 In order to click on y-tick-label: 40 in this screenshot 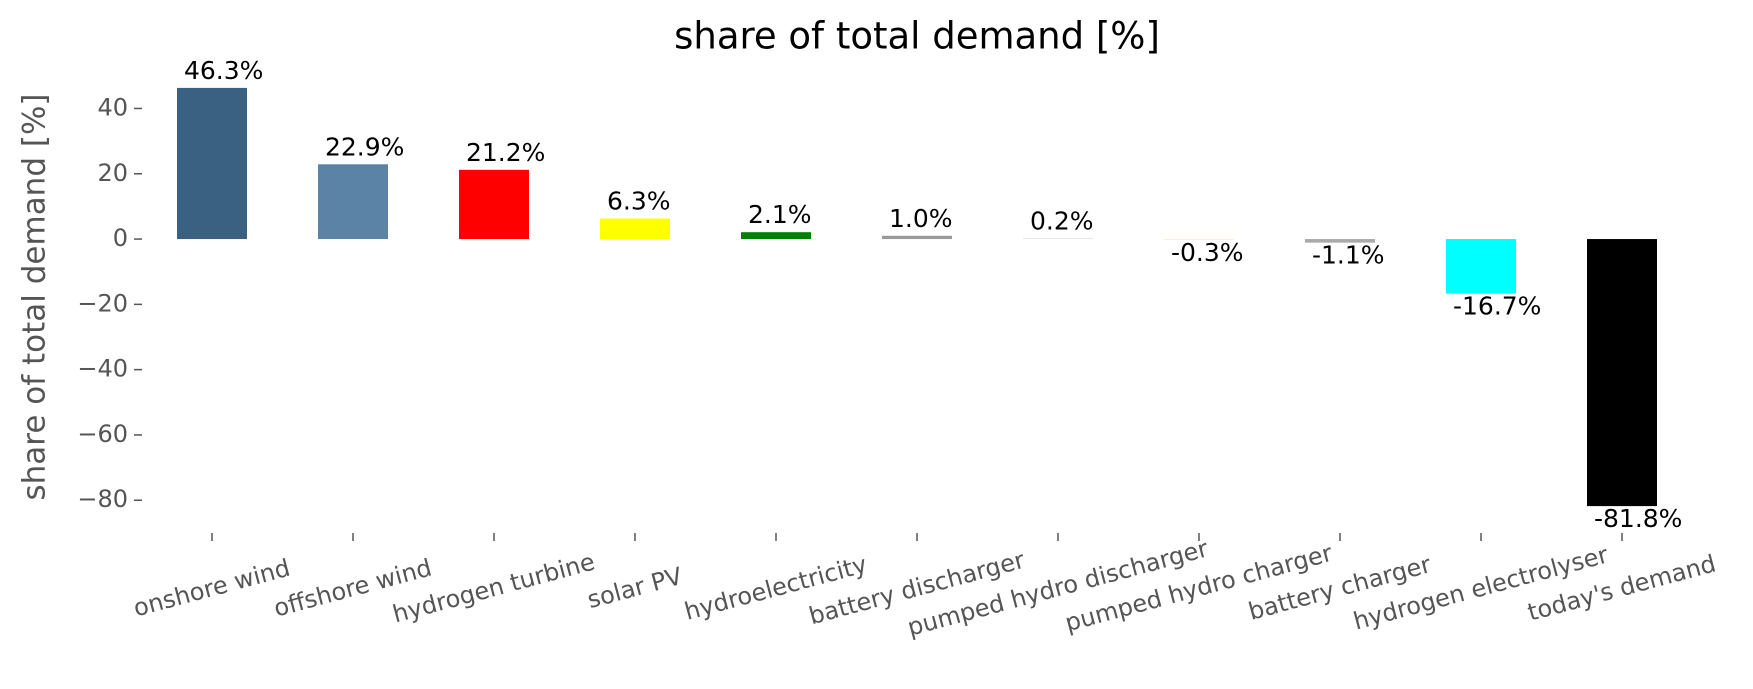, I will do `click(112, 107)`.